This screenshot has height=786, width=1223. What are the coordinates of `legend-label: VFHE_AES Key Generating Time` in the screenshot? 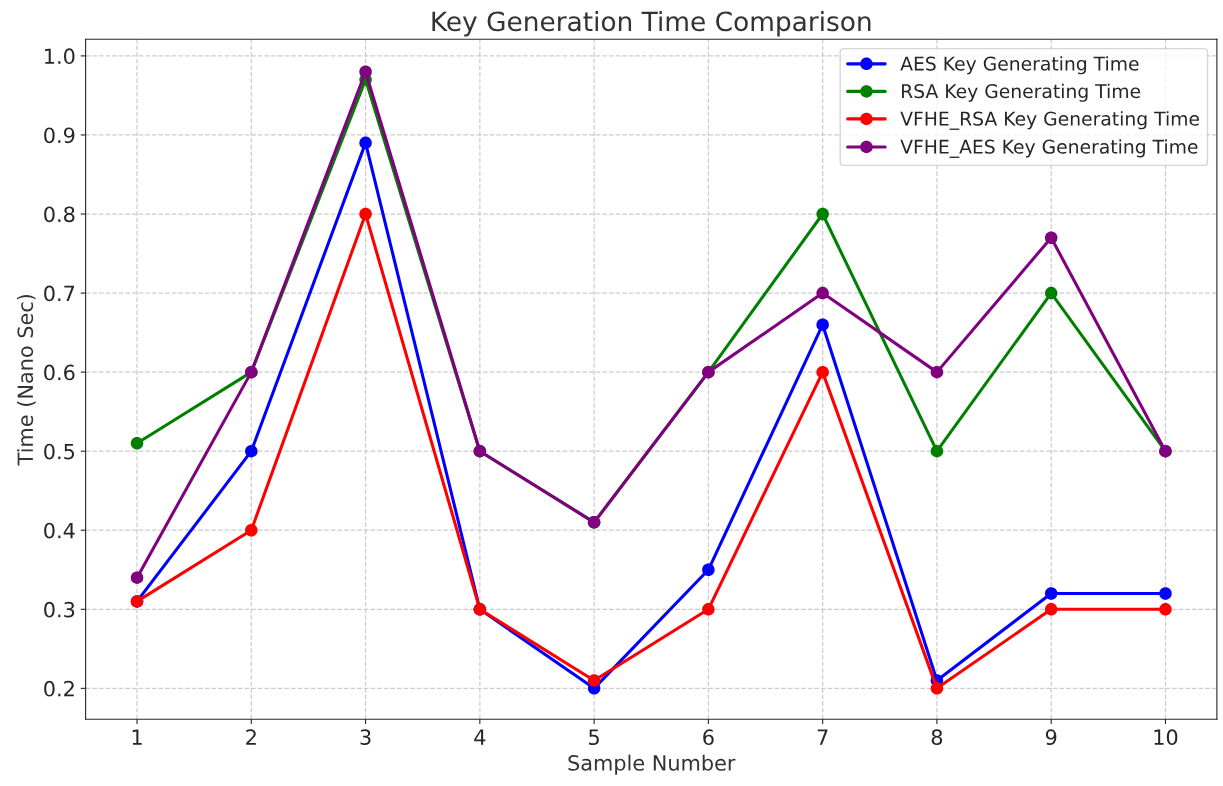 It's located at (1049, 148).